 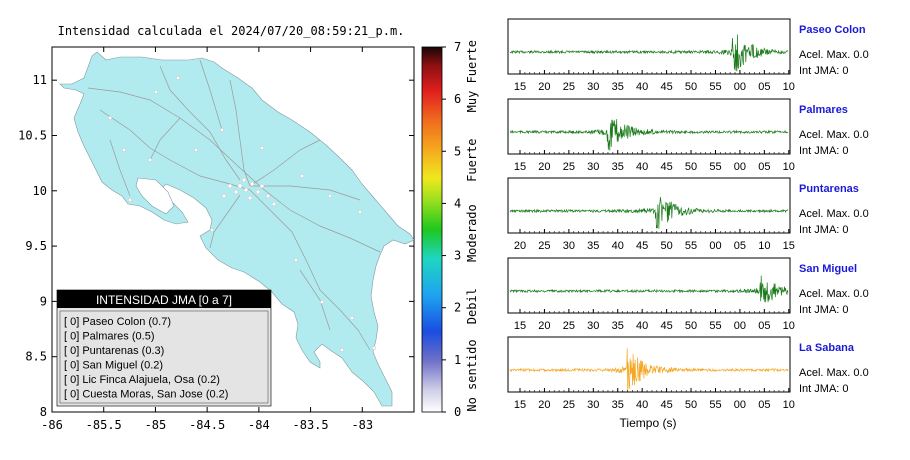 What do you see at coordinates (40, 191) in the screenshot?
I see `map-y-tick: 10` at bounding box center [40, 191].